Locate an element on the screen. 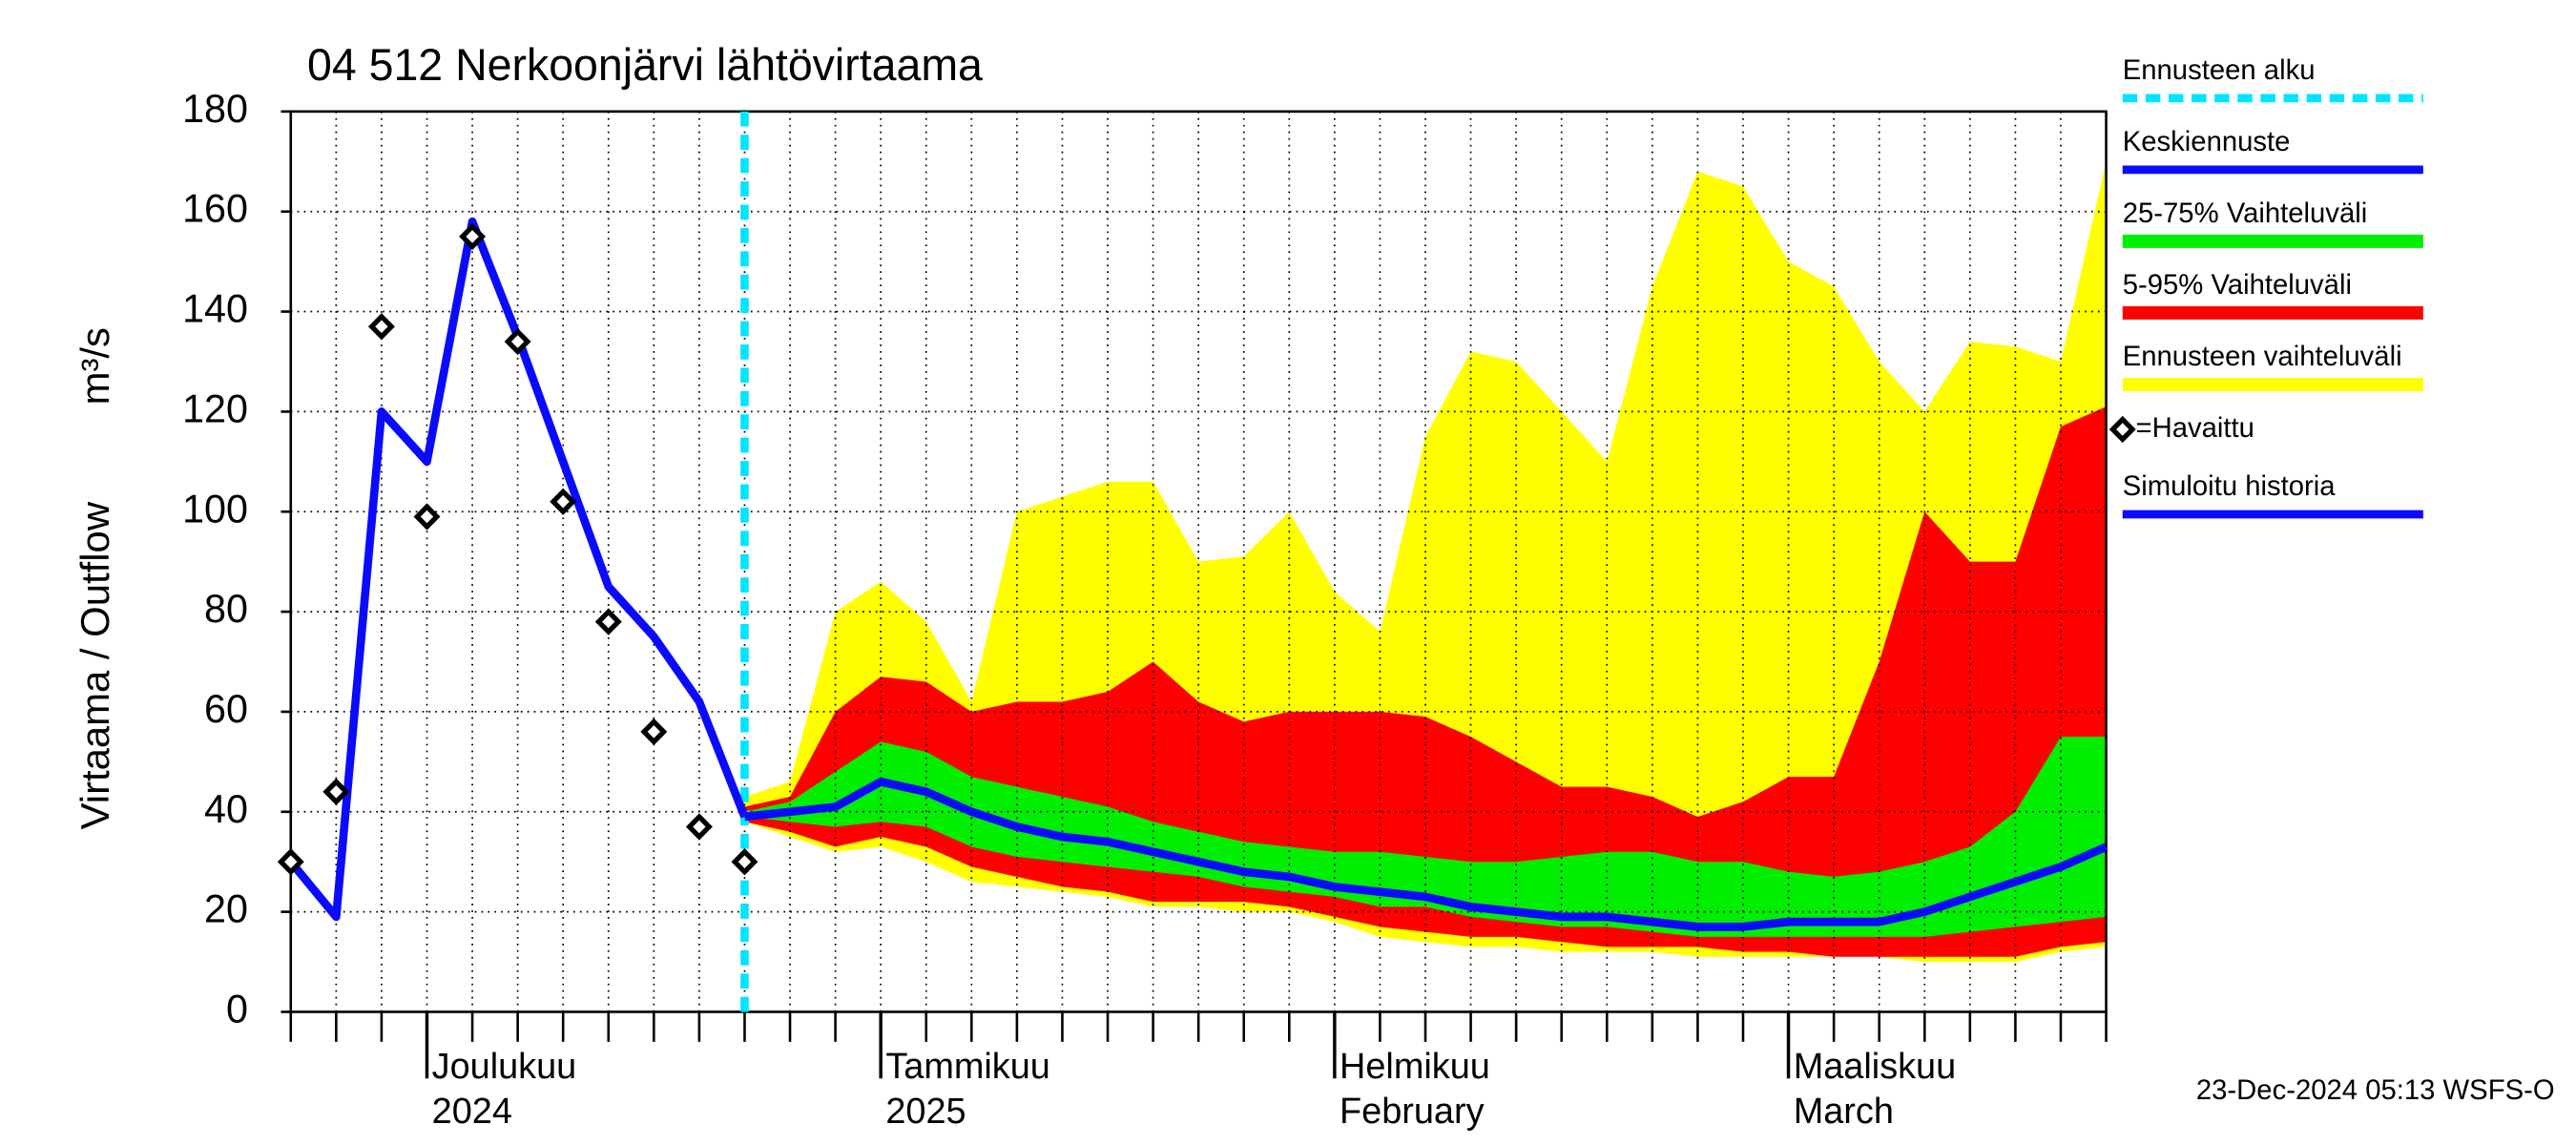  x-tick-sublabel: March is located at coordinates (1844, 1112).